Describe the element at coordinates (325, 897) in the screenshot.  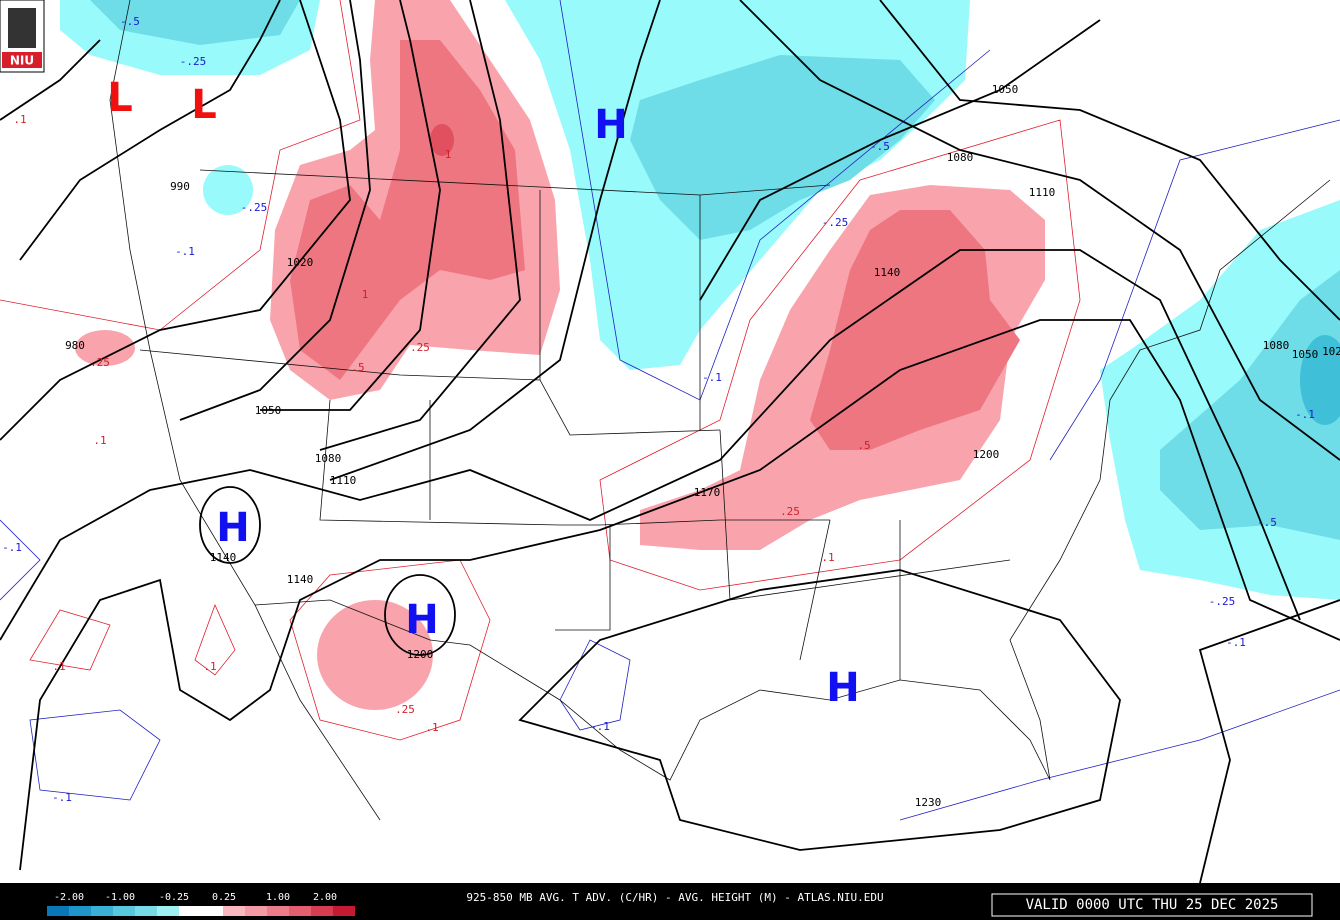
I see `legend-label: 2.00` at that location.